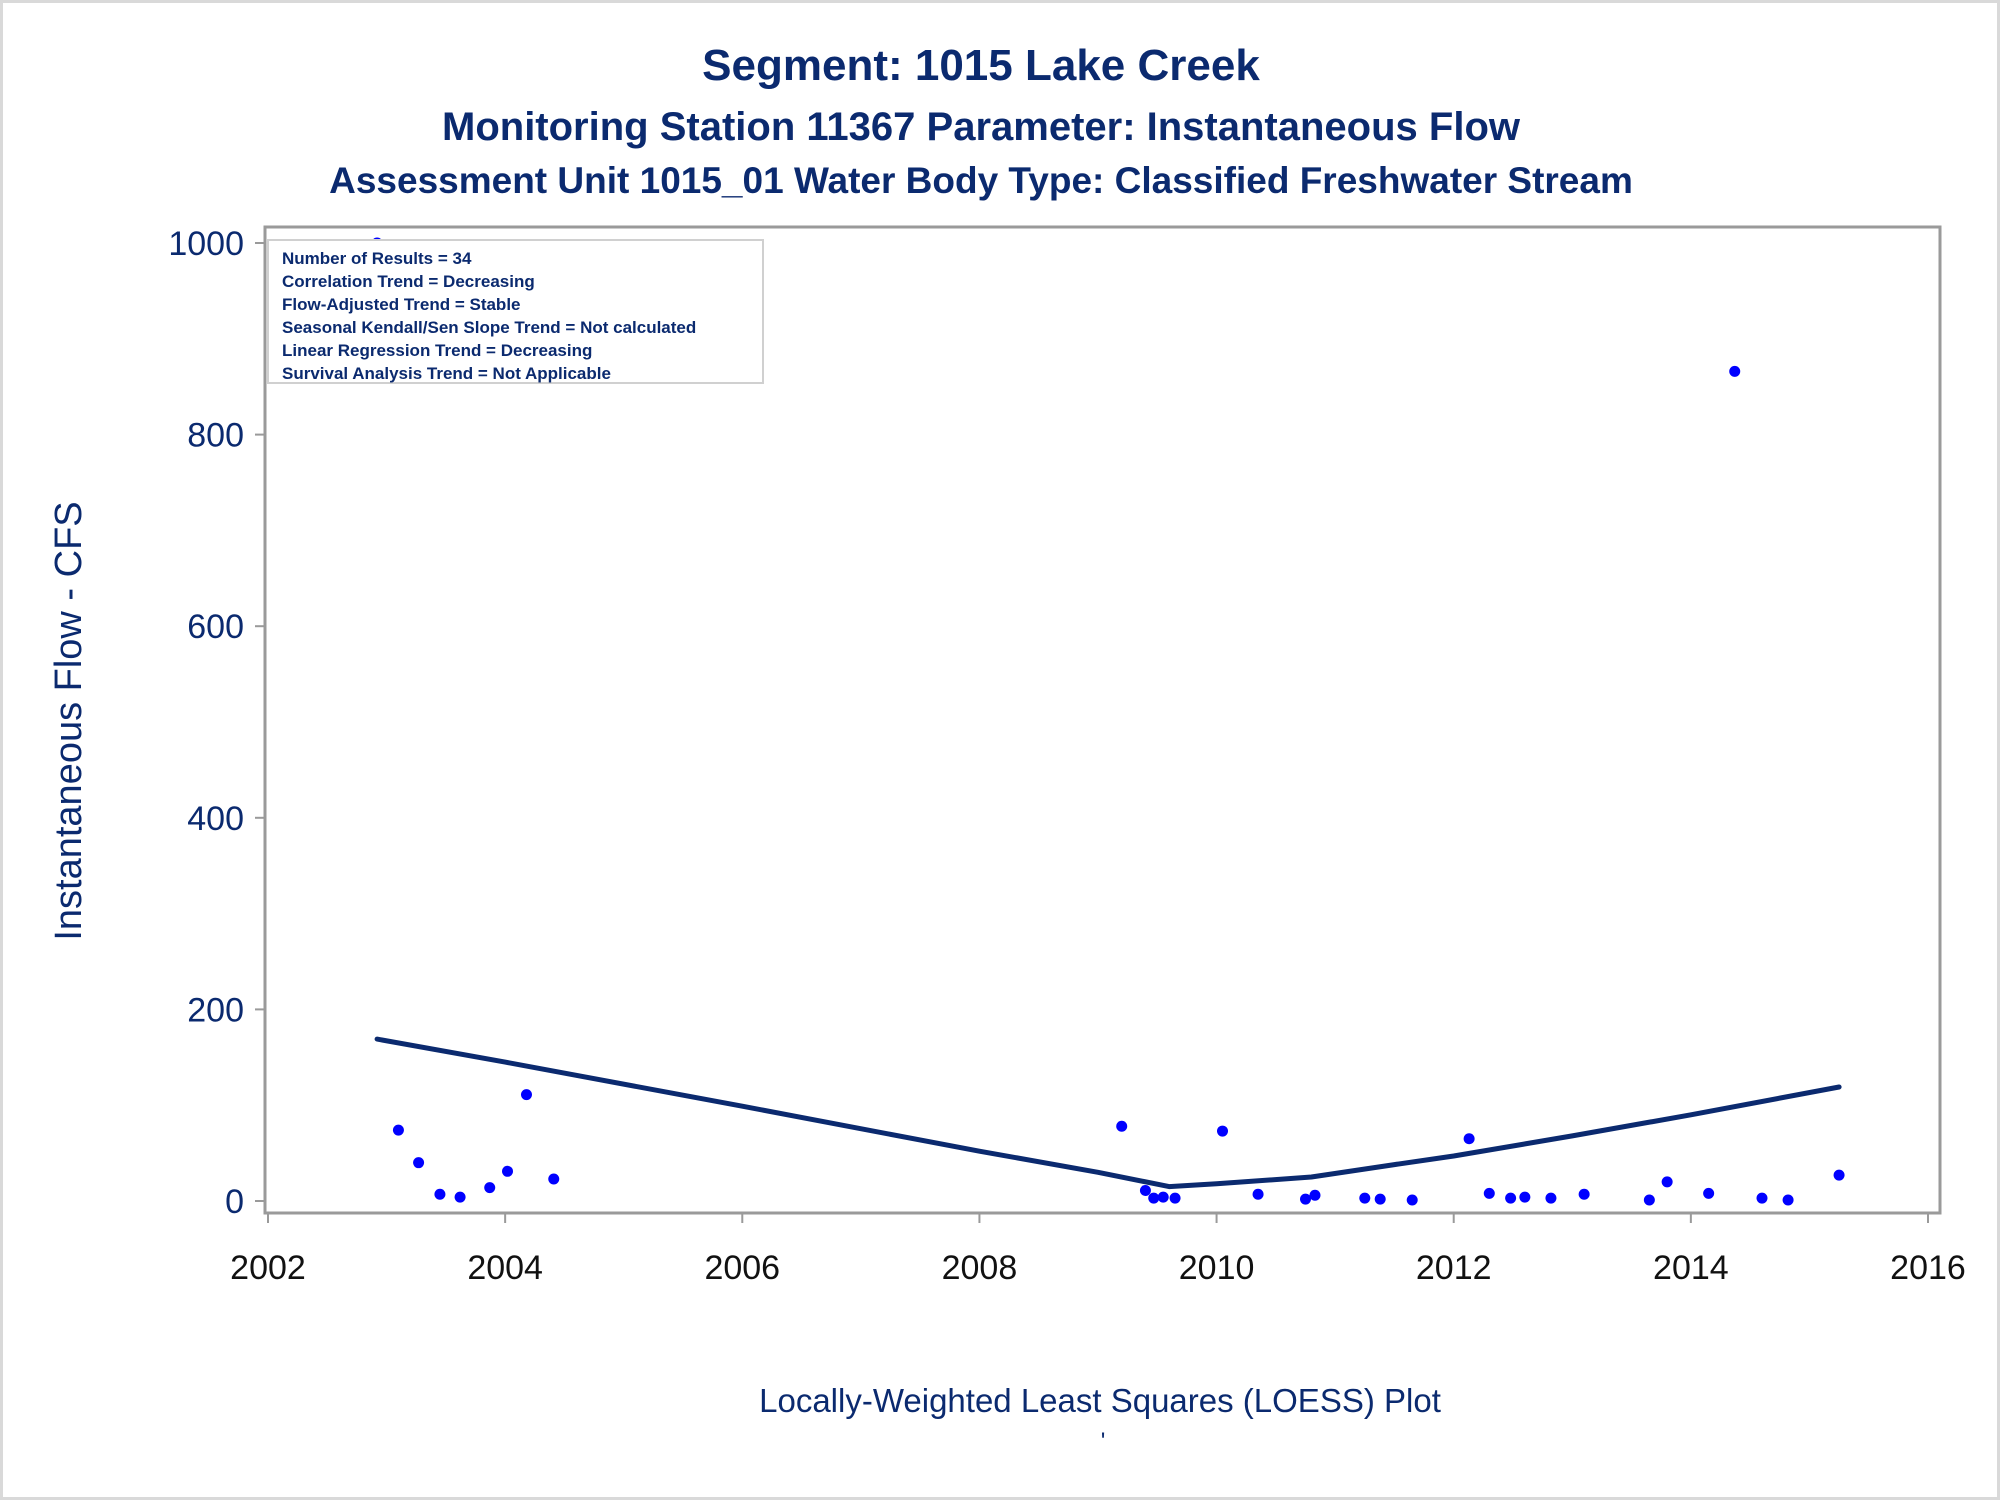  Describe the element at coordinates (1103, 1441) in the screenshot. I see `footnote-mark: '` at that location.